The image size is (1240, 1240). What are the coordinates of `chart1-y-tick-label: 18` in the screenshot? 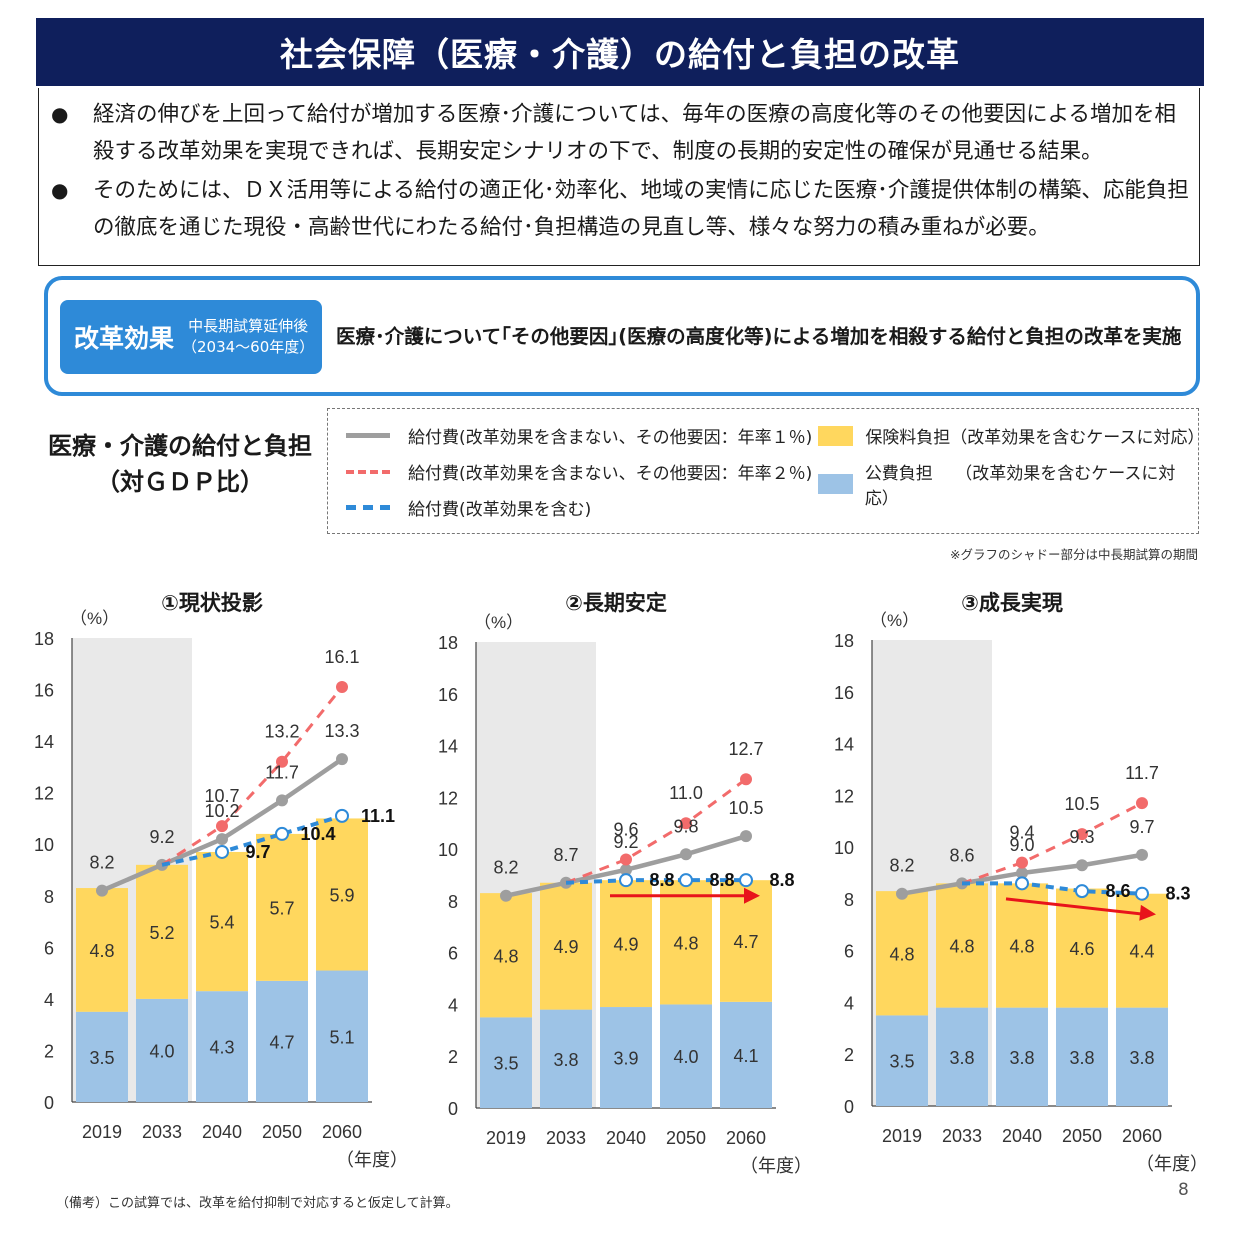 It's located at (44, 639).